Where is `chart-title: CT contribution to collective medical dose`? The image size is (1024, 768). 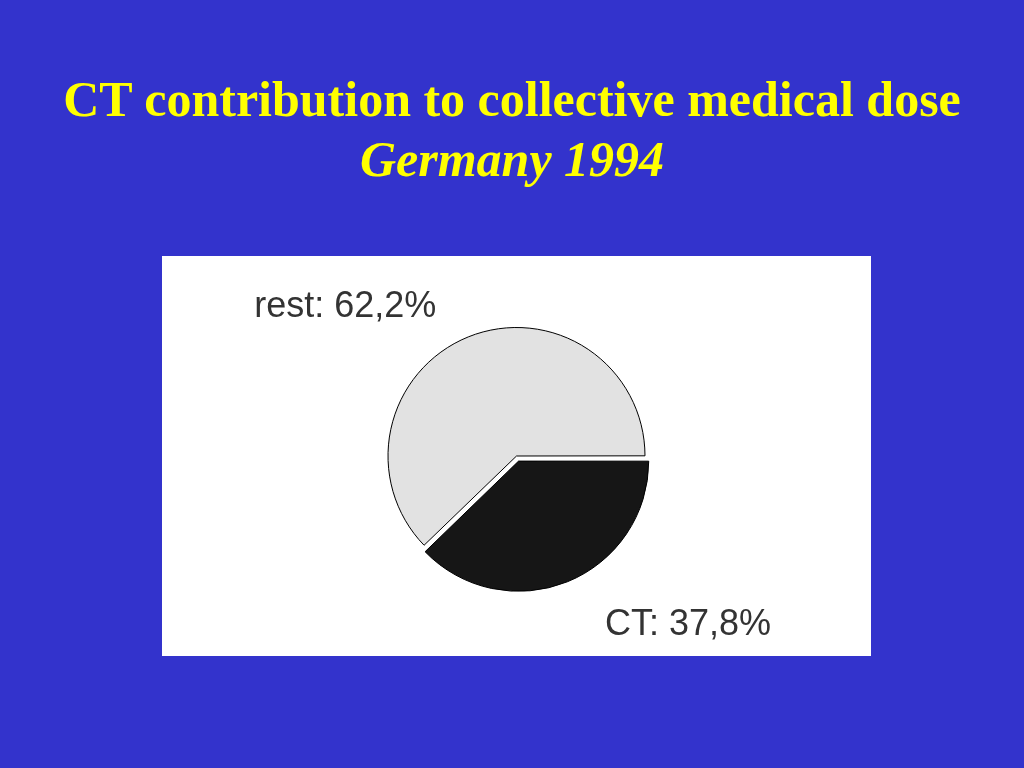 chart-title: CT contribution to collective medical dose is located at coordinates (512, 99).